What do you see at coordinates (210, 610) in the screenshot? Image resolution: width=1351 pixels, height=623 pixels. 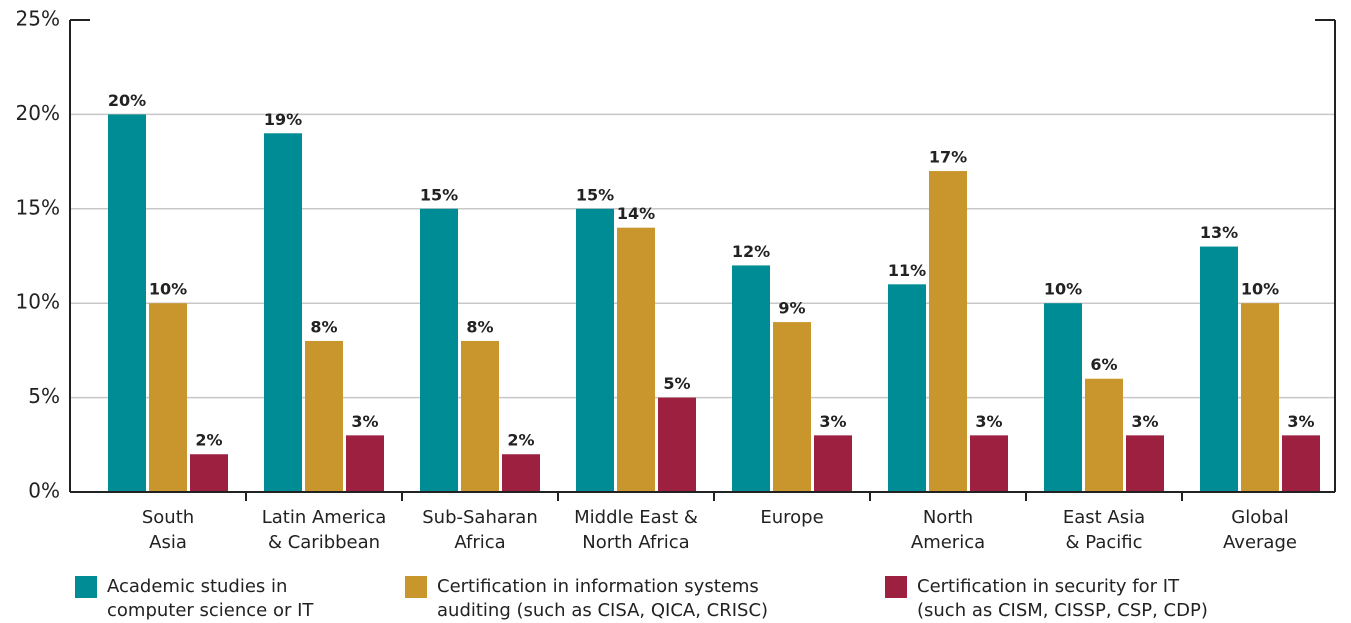 I see `legend-label-line: computer science or IT` at bounding box center [210, 610].